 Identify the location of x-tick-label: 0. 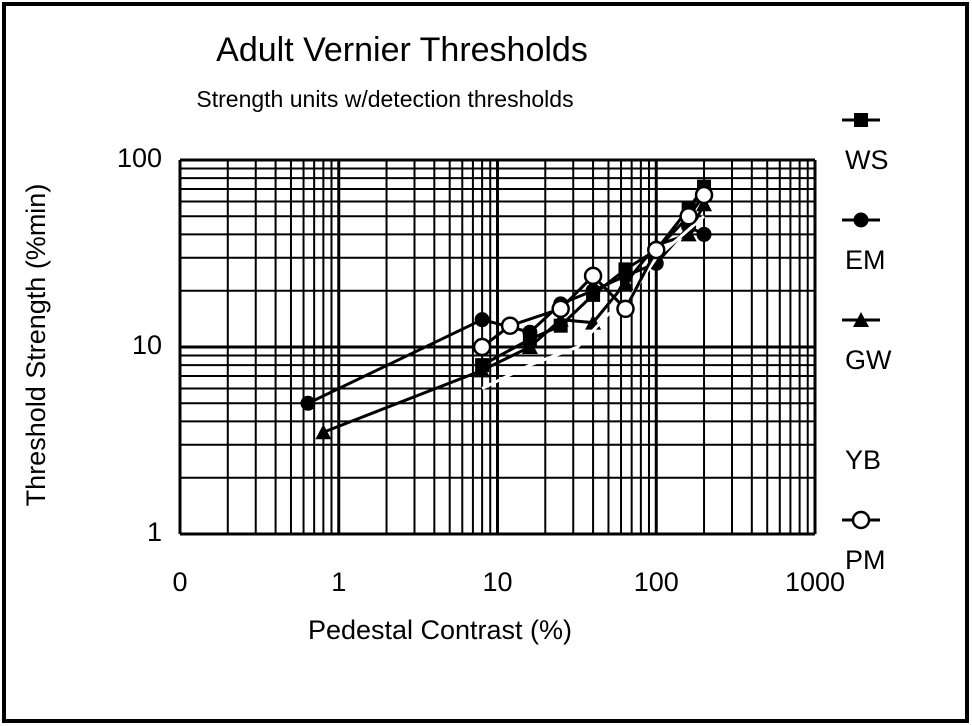
(179, 582).